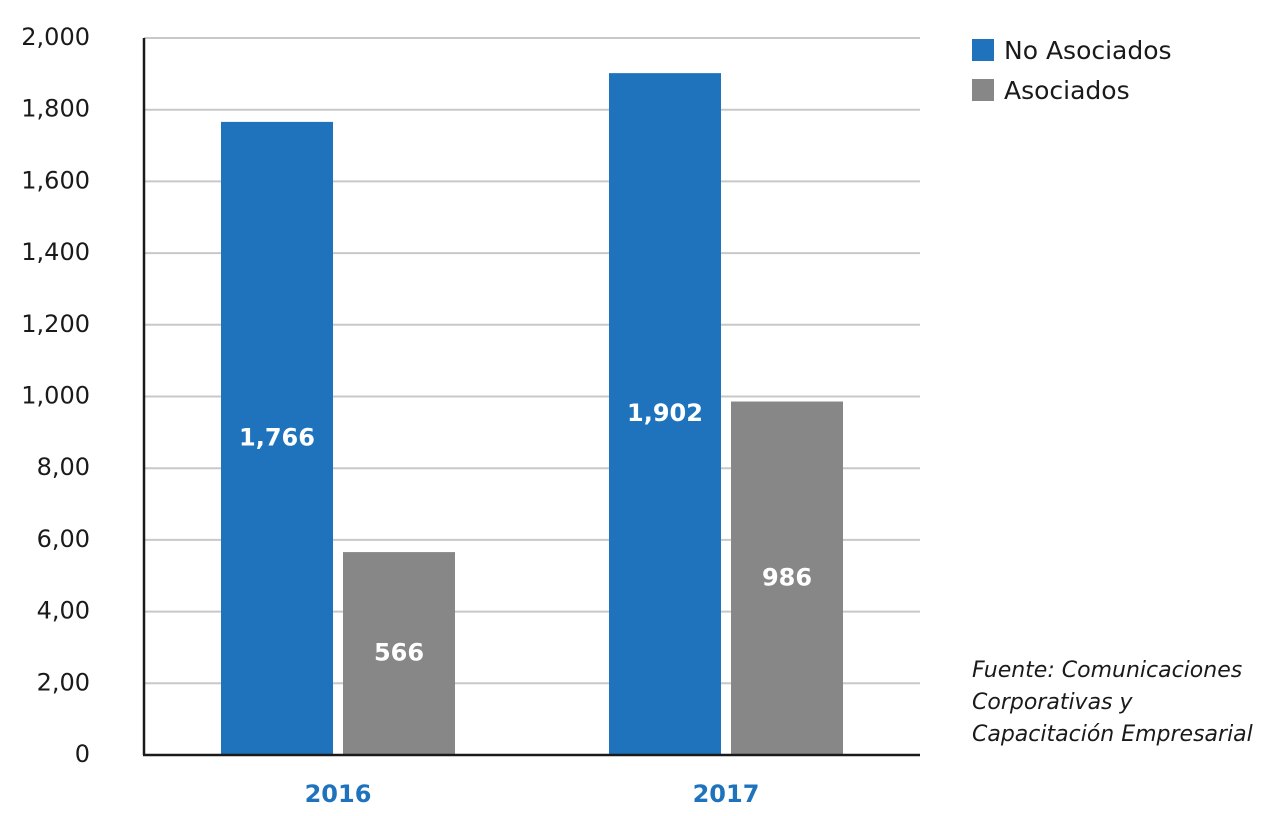 The width and height of the screenshot is (1275, 816). I want to click on y-tick-label: 2,00, so click(63, 682).